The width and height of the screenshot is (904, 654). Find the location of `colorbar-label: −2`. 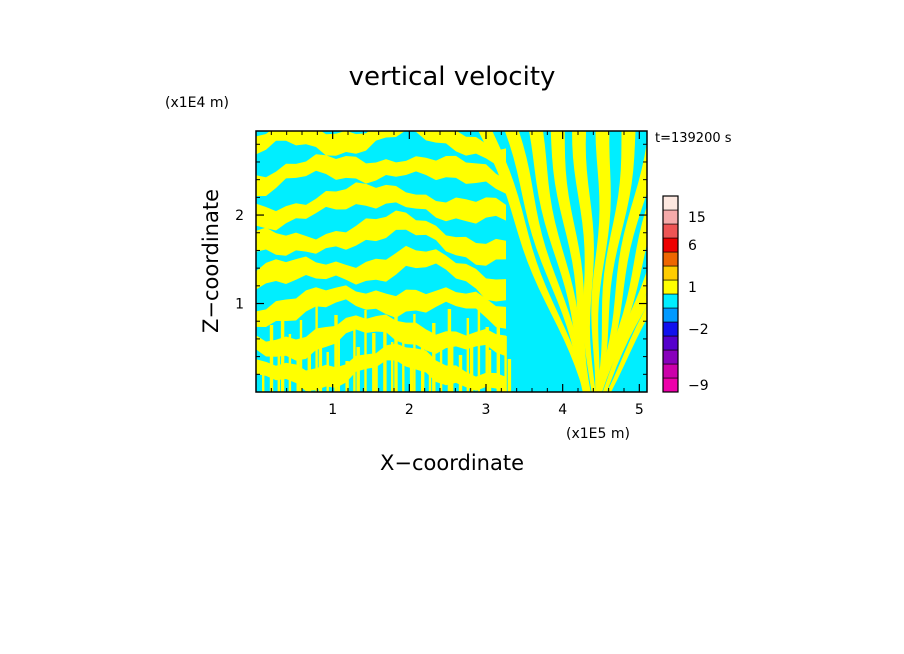

colorbar-label: −2 is located at coordinates (698, 330).